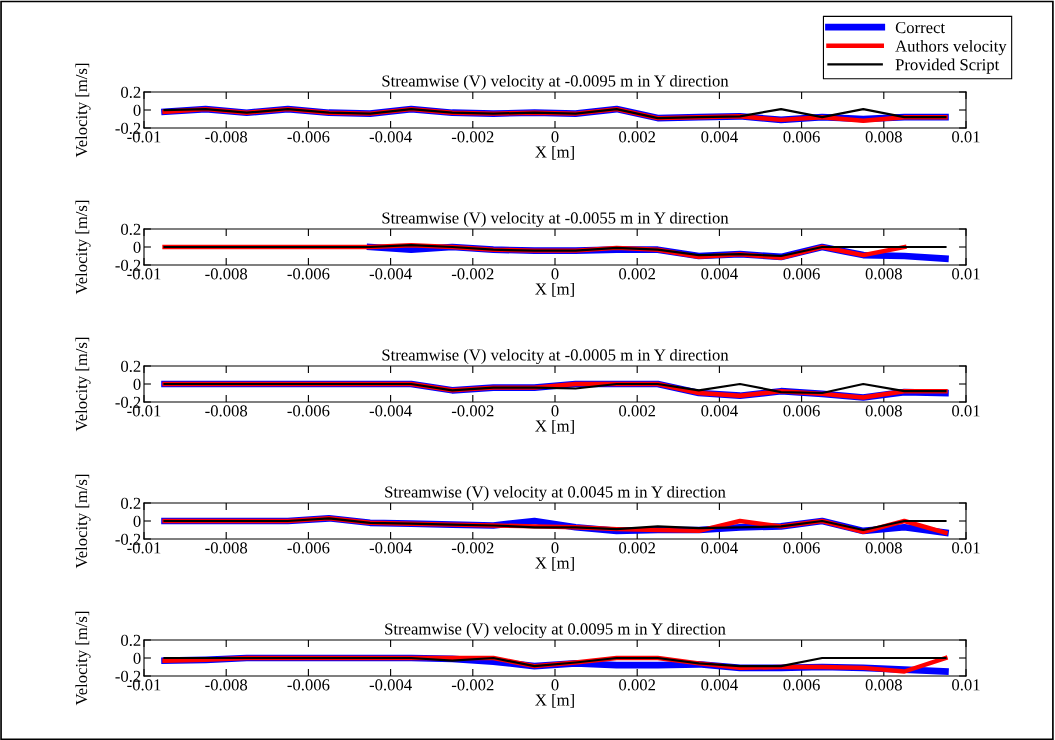  What do you see at coordinates (920, 27) in the screenshot?
I see `legend-label: Correct` at bounding box center [920, 27].